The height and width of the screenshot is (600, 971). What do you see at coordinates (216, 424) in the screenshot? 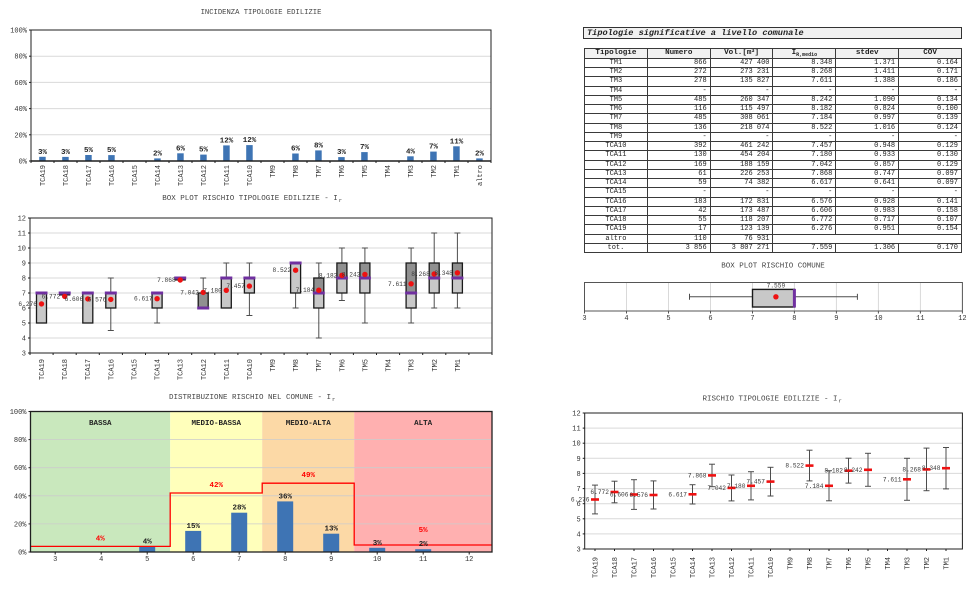
I see `svg-text: MEDIO-BASSA` at bounding box center [216, 424].